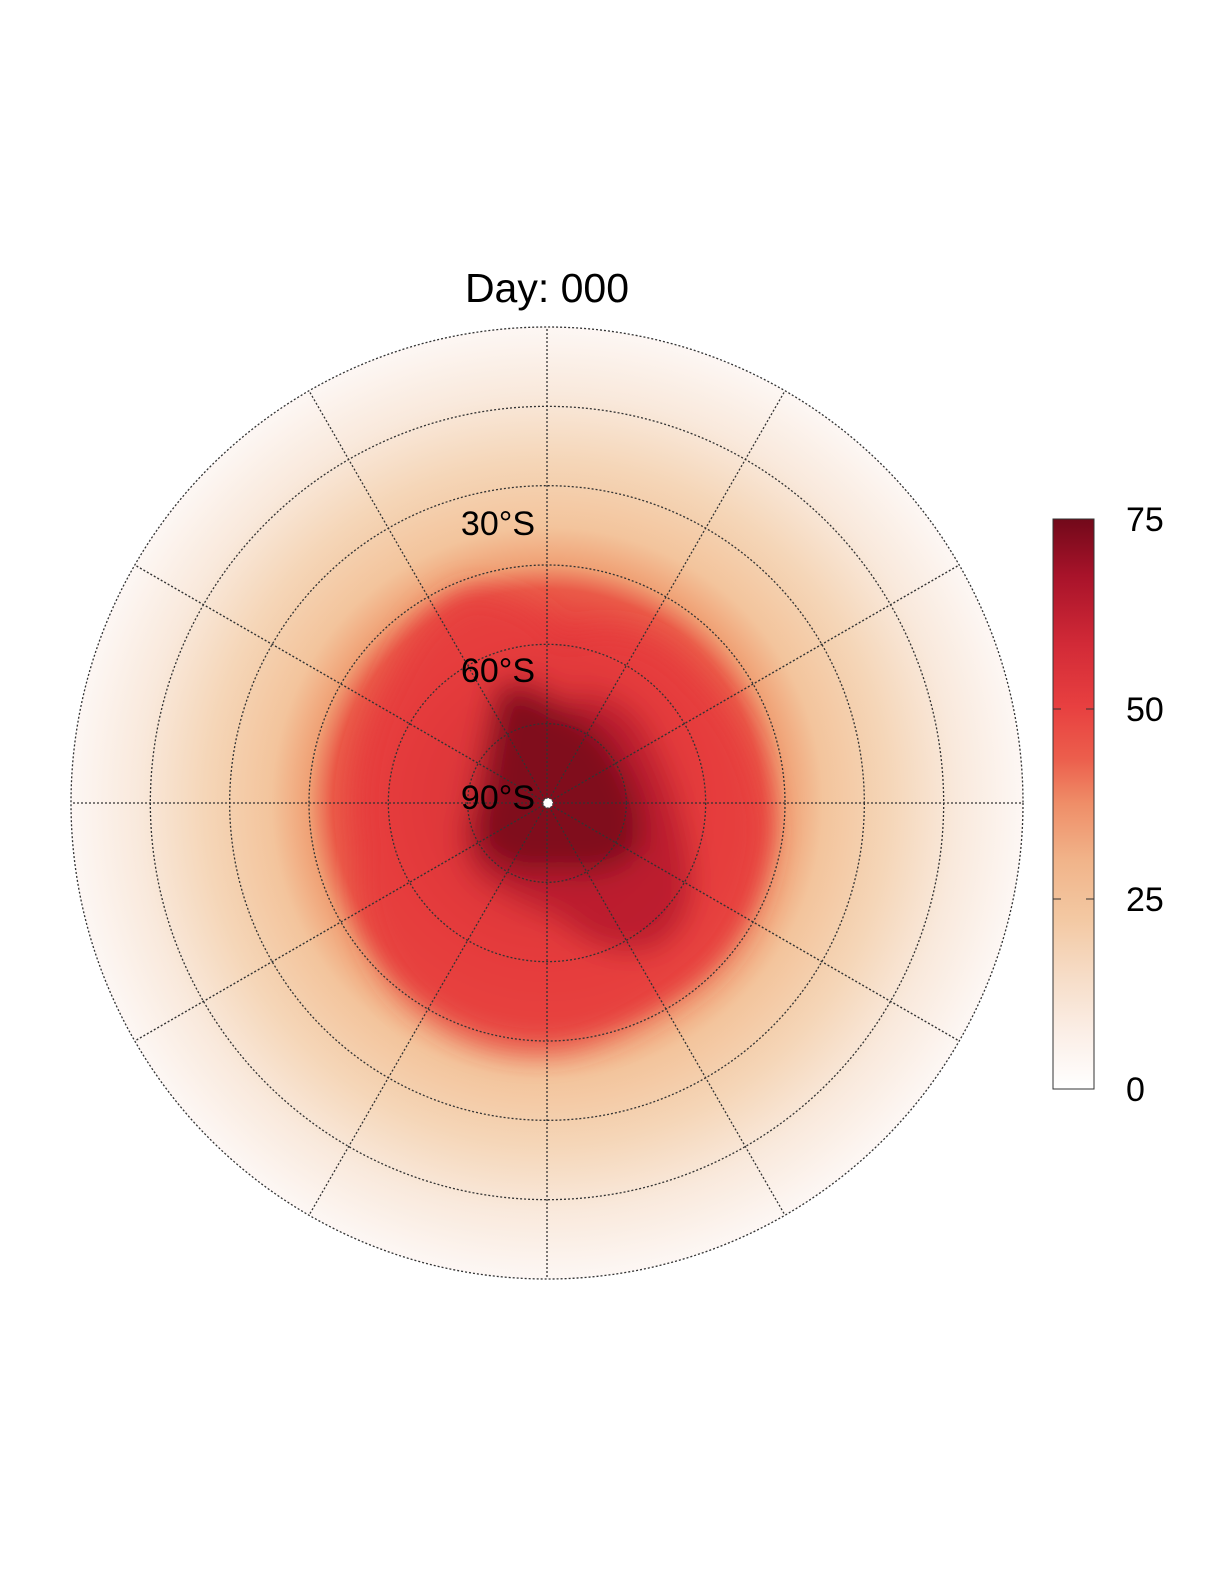 Image resolution: width=1224 pixels, height=1584 pixels. I want to click on lat-label-90s: 90°S, so click(498, 798).